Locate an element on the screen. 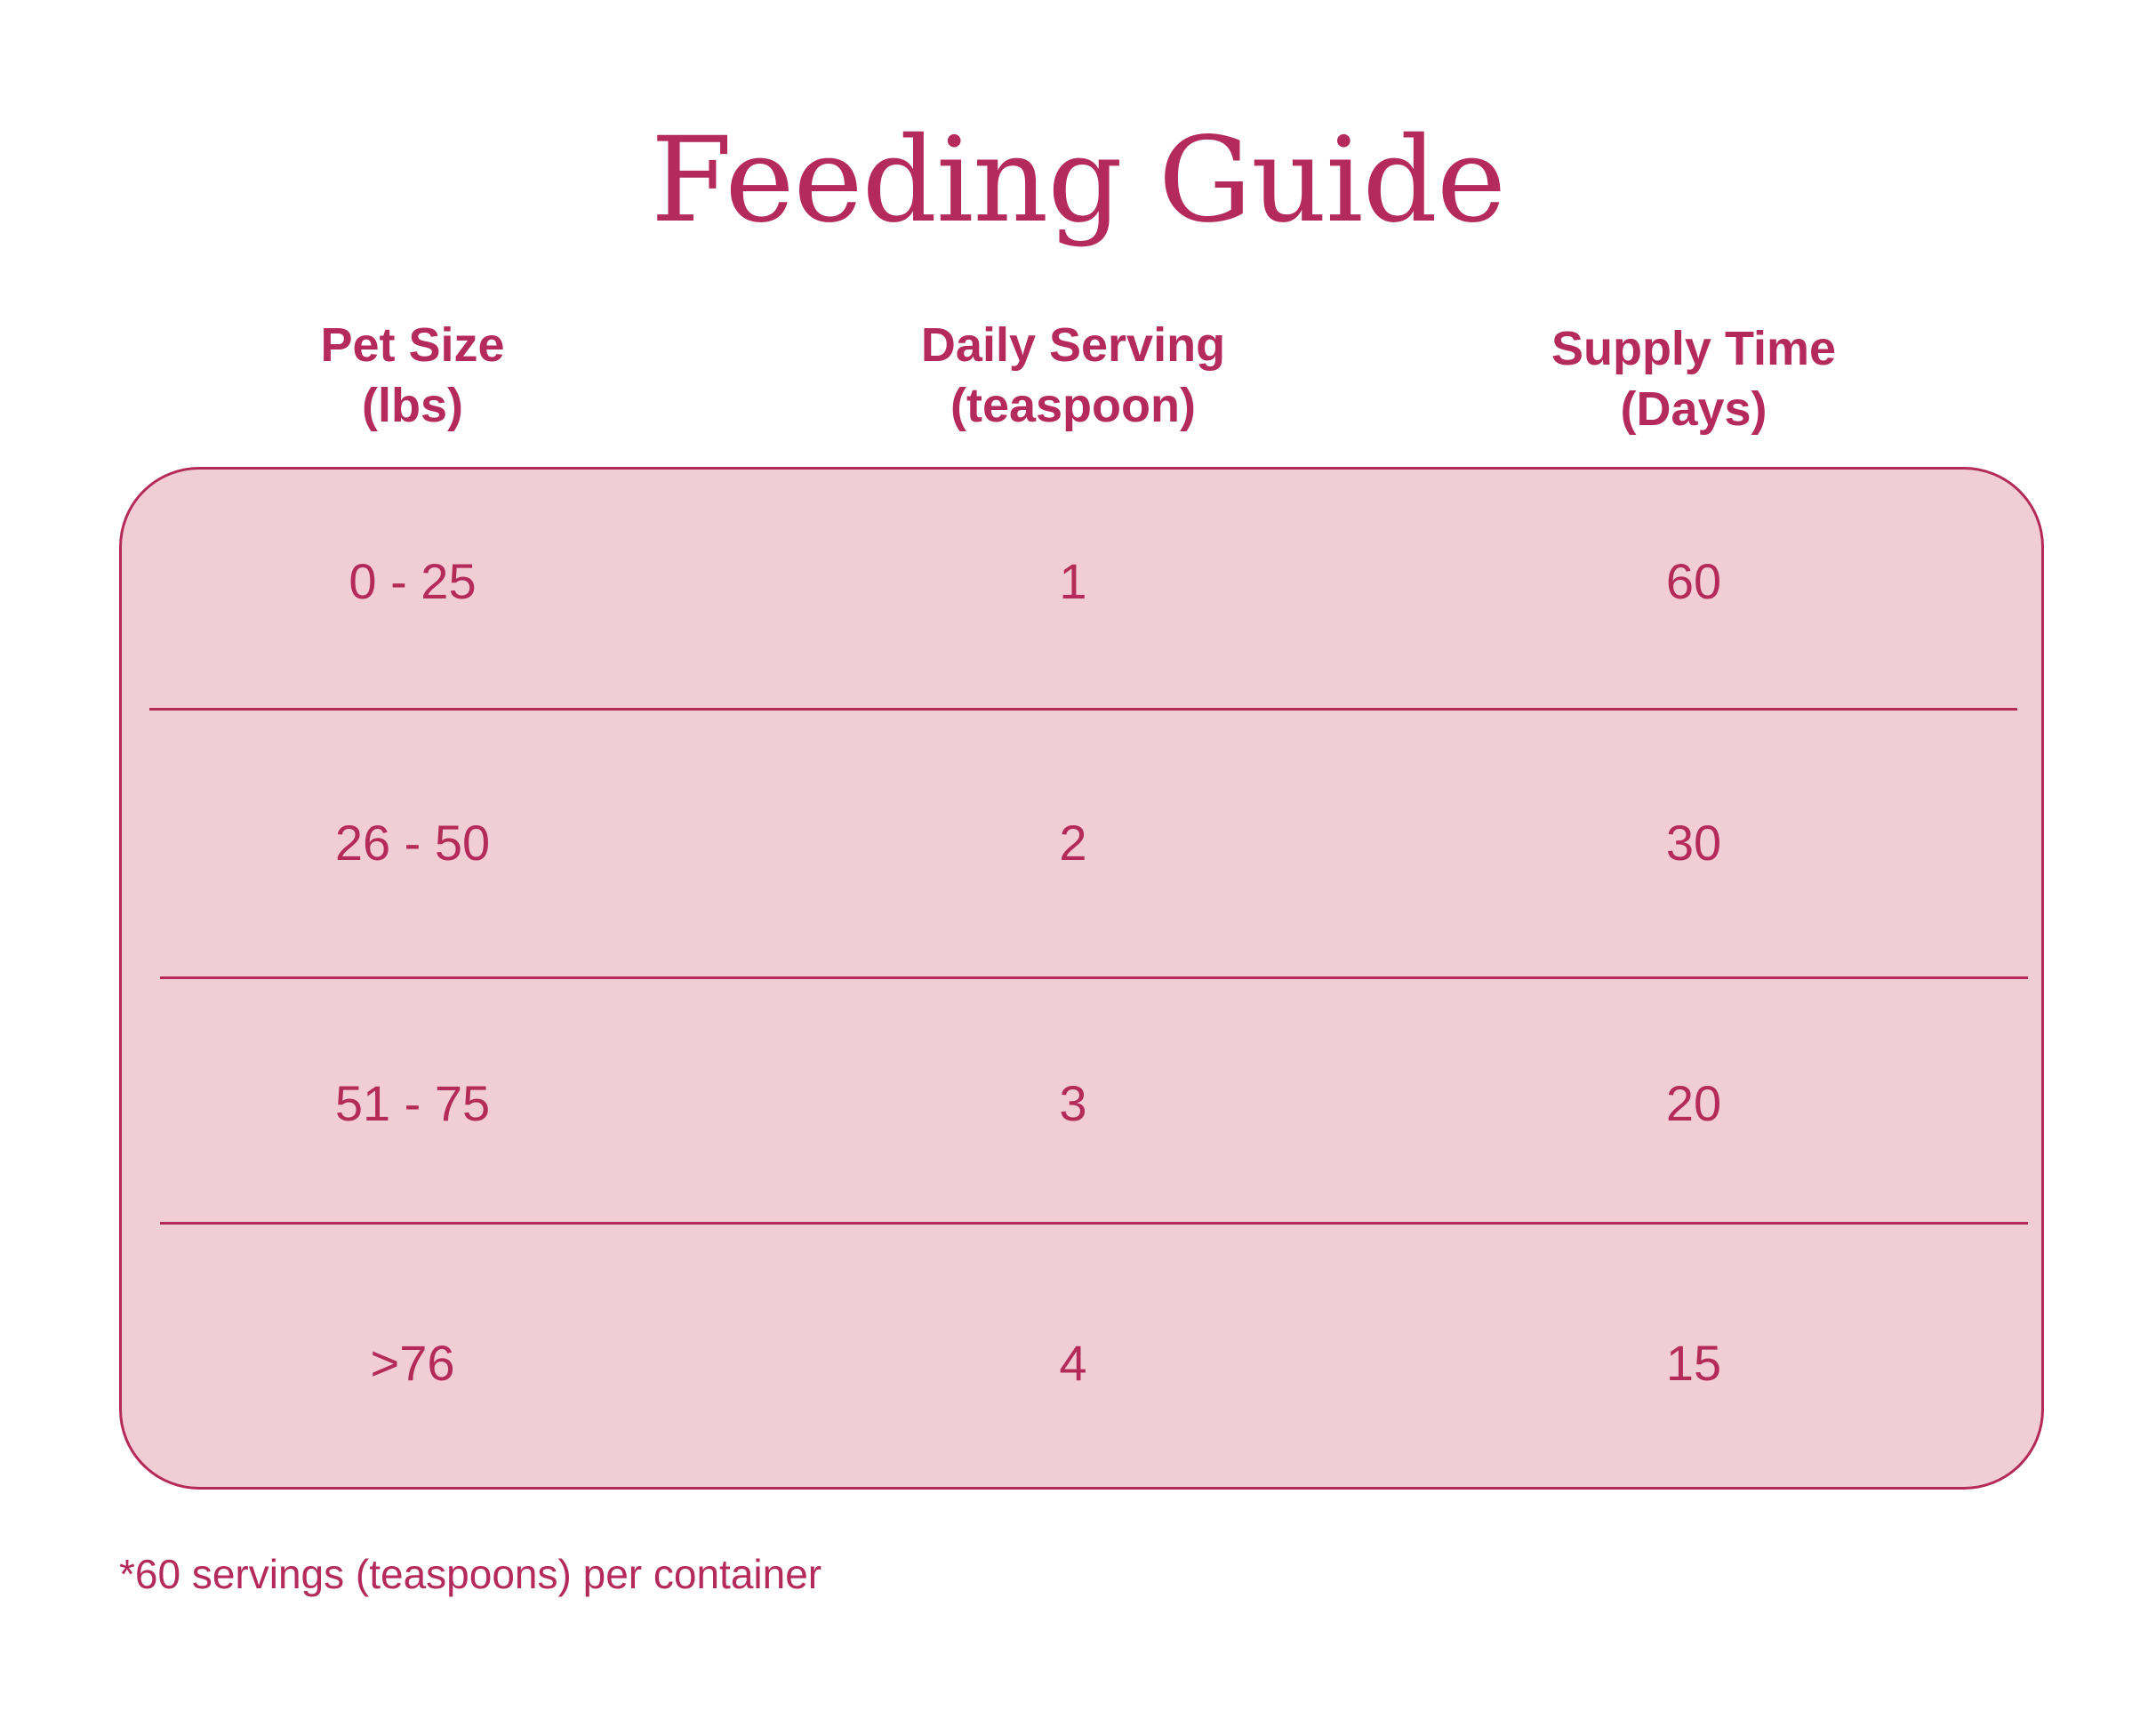  cell-daily-serving: 4 is located at coordinates (1073, 1363).